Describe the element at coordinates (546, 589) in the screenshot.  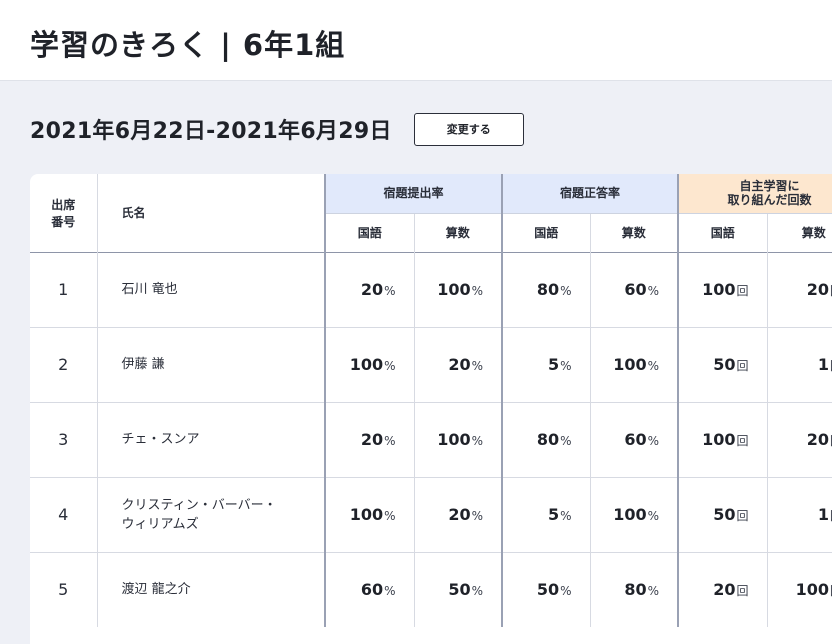
I see `homework-accuracy-japanese: 50%` at that location.